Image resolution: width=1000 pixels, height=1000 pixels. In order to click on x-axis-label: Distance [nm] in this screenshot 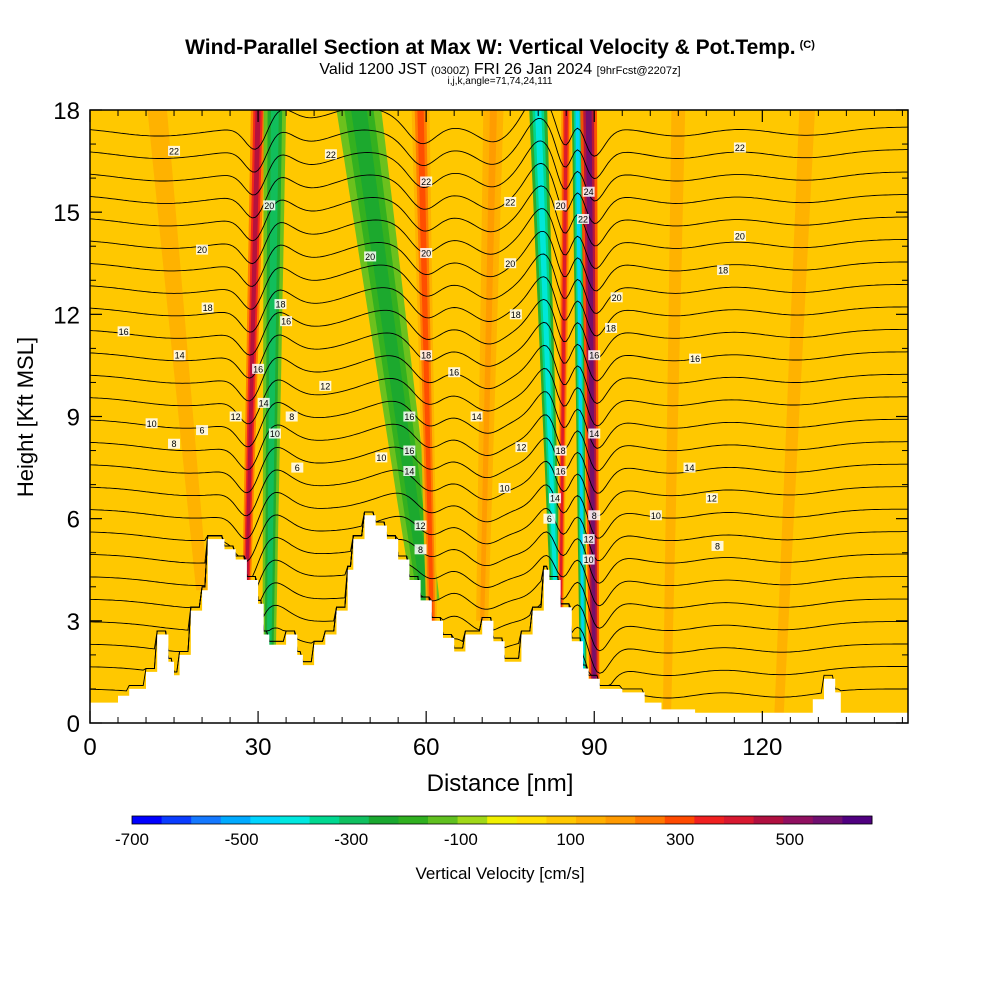, I will do `click(500, 783)`.